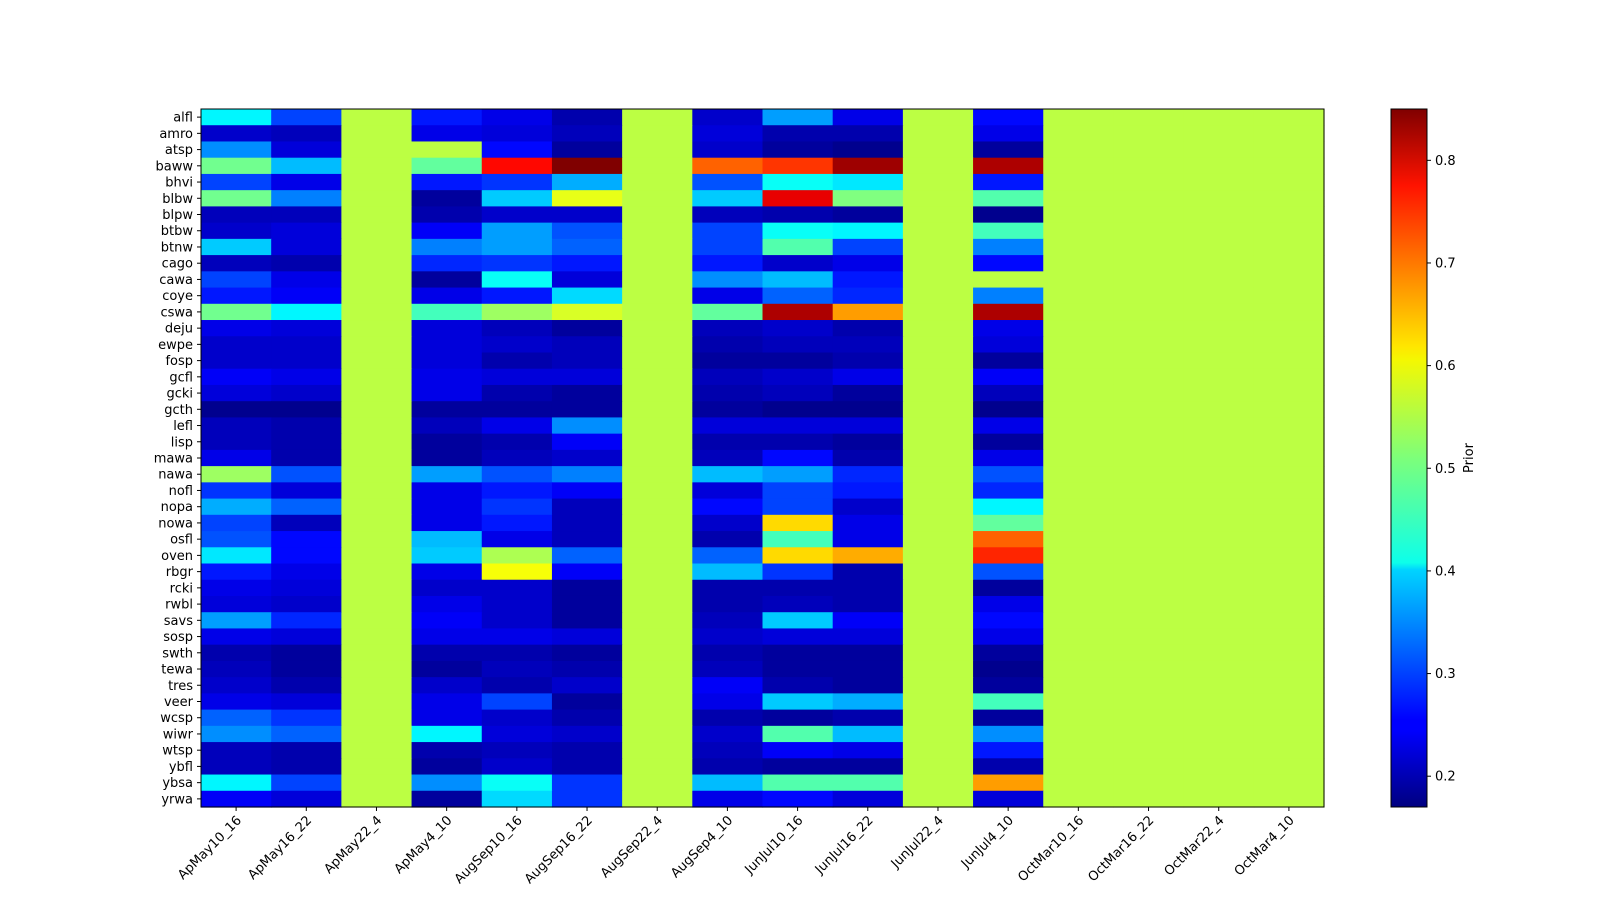 The width and height of the screenshot is (1600, 900). What do you see at coordinates (179, 183) in the screenshot?
I see `y-tick-label: bhvi` at bounding box center [179, 183].